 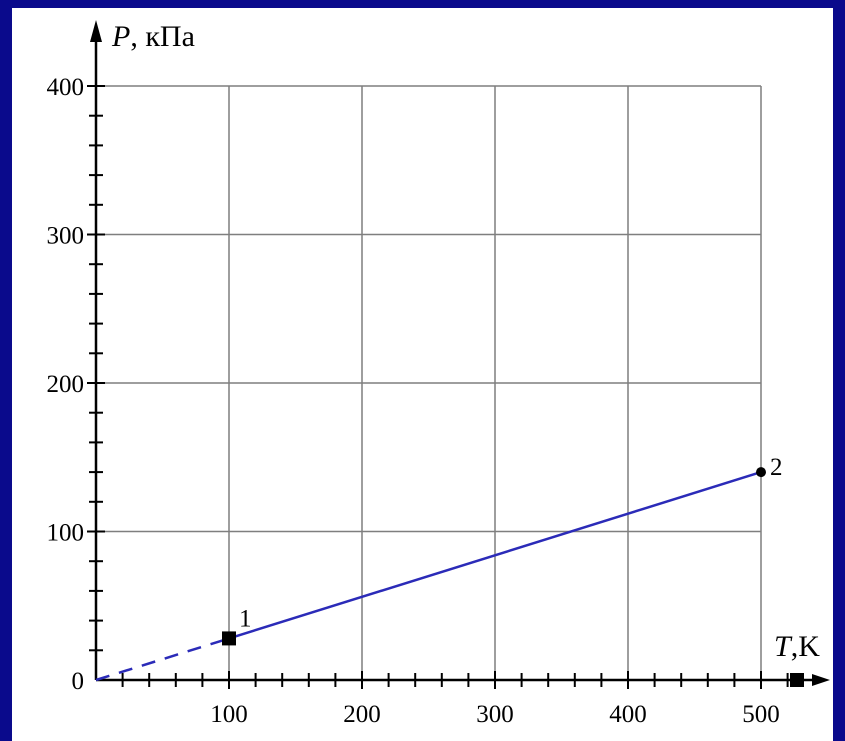 I want to click on y-axis-var: P, so click(x=120, y=36).